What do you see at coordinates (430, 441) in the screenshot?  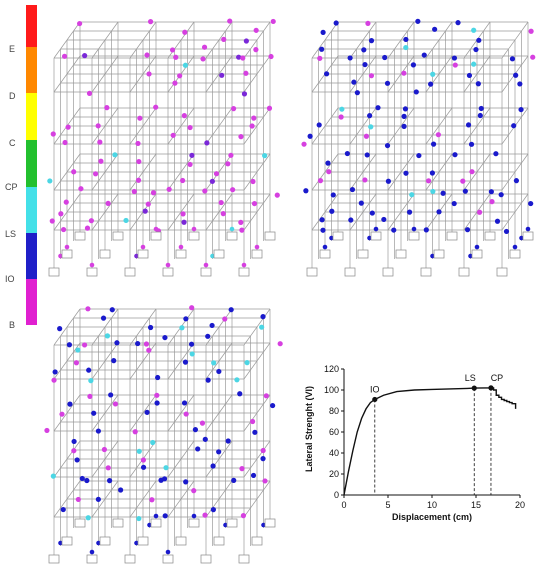 I see `chart-curve` at bounding box center [430, 441].